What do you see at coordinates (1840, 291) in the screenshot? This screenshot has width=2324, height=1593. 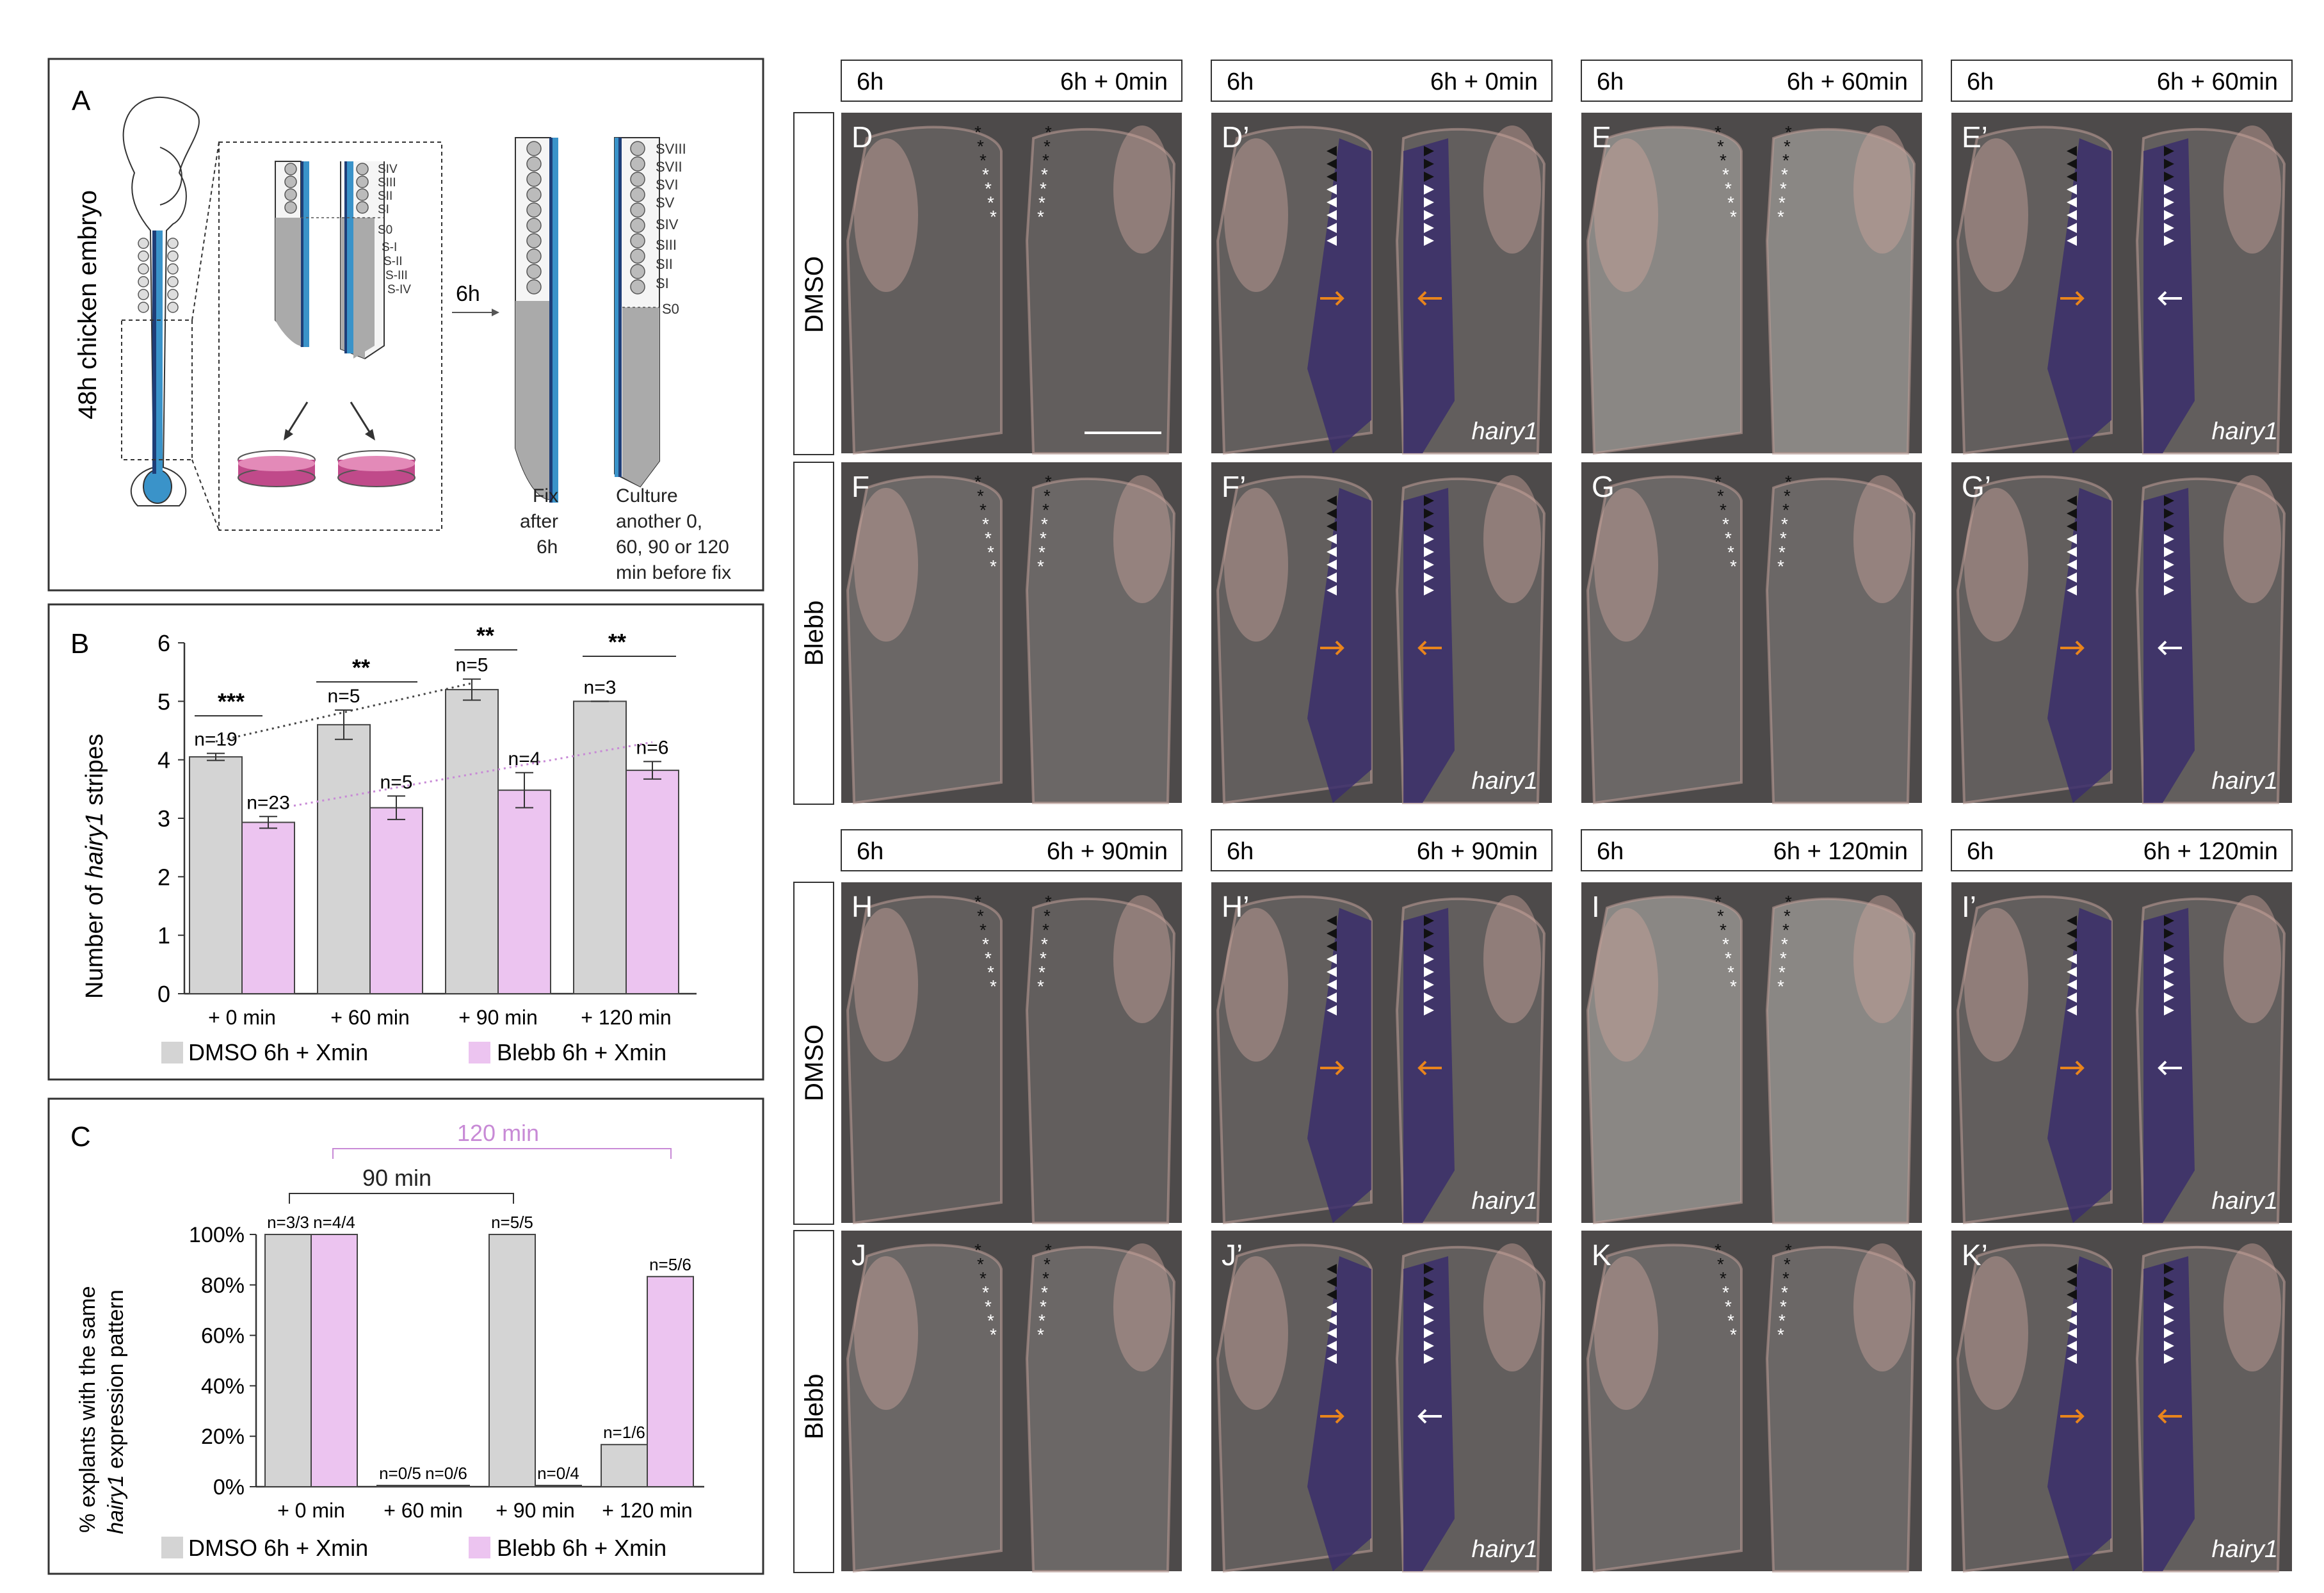 I see `tissue-explant-right` at bounding box center [1840, 291].